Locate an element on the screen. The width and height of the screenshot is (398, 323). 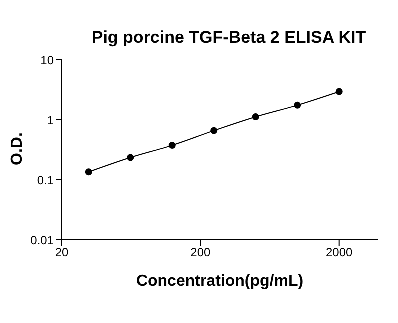
x-axis-title: Concentration(pg/mL) is located at coordinates (220, 282).